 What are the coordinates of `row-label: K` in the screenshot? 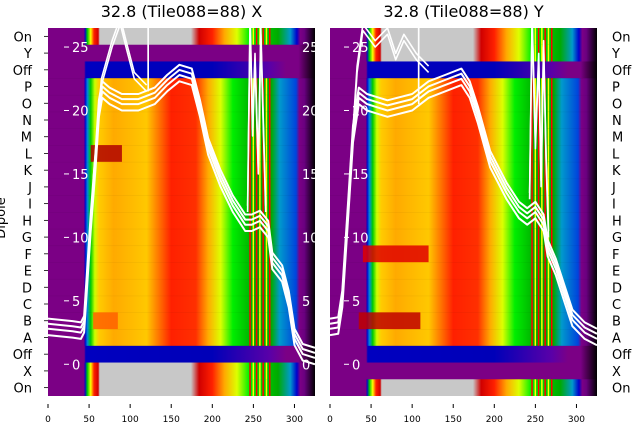 It's located at (27, 171).